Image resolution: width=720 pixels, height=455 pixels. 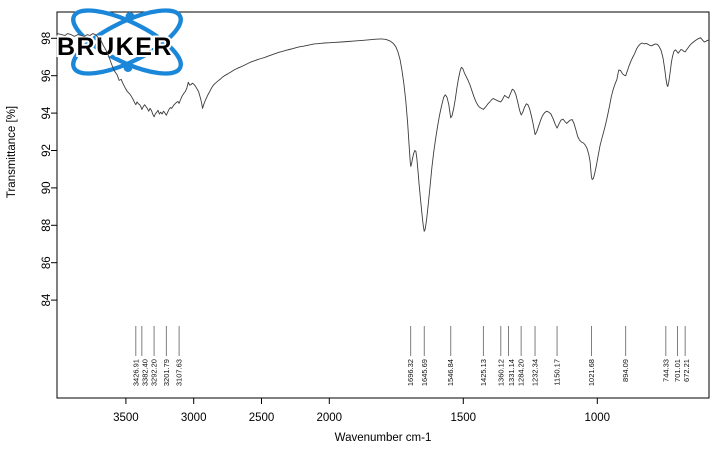 I want to click on logo-dot-top, so click(x=130, y=16).